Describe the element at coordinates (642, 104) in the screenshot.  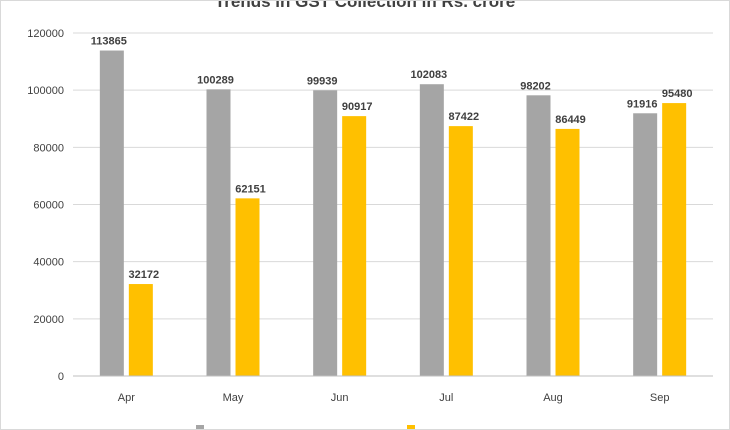
I see `data-label: 91916` at that location.